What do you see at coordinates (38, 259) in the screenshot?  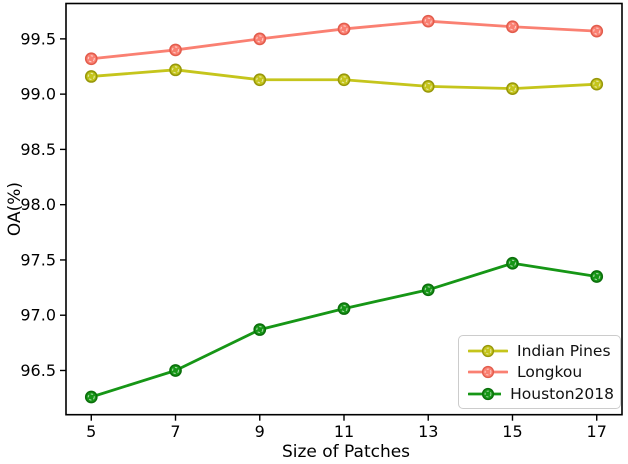 I see `y-tick-label: 97.5` at bounding box center [38, 259].